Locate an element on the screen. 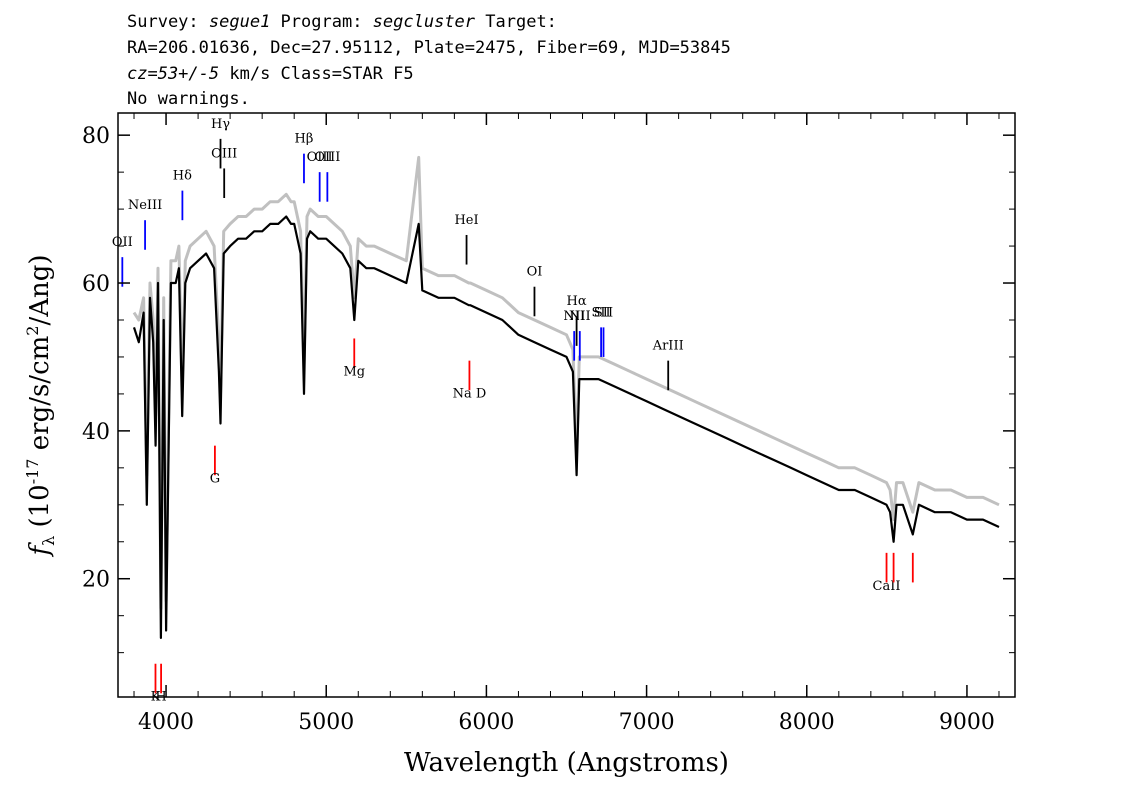 Image resolution: width=1134 pixels, height=810 pixels. x-tick-label: 5000 is located at coordinates (326, 722).